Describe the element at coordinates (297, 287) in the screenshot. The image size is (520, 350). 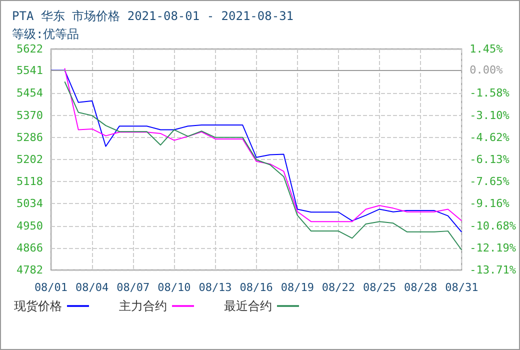
I see `x-tick-label: 08/19` at that location.